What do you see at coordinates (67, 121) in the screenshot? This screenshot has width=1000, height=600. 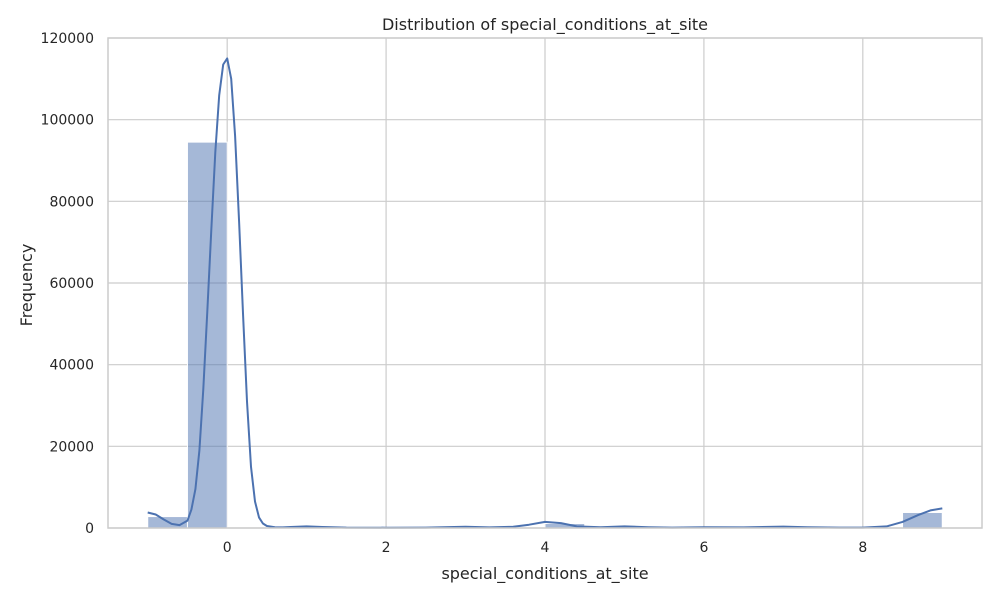 I see `y-tick-label: 100000` at bounding box center [67, 121].